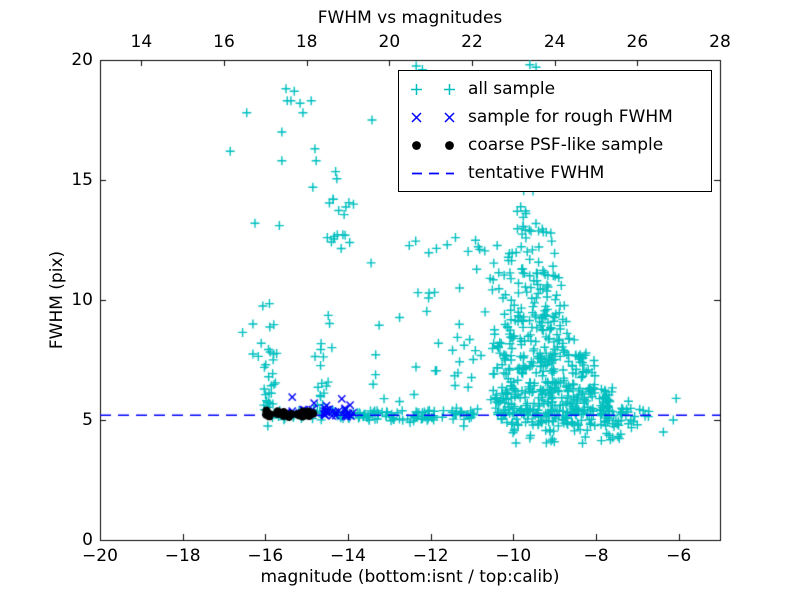 The image size is (800, 600). I want to click on legend-label: tentative FWHM, so click(536, 173).